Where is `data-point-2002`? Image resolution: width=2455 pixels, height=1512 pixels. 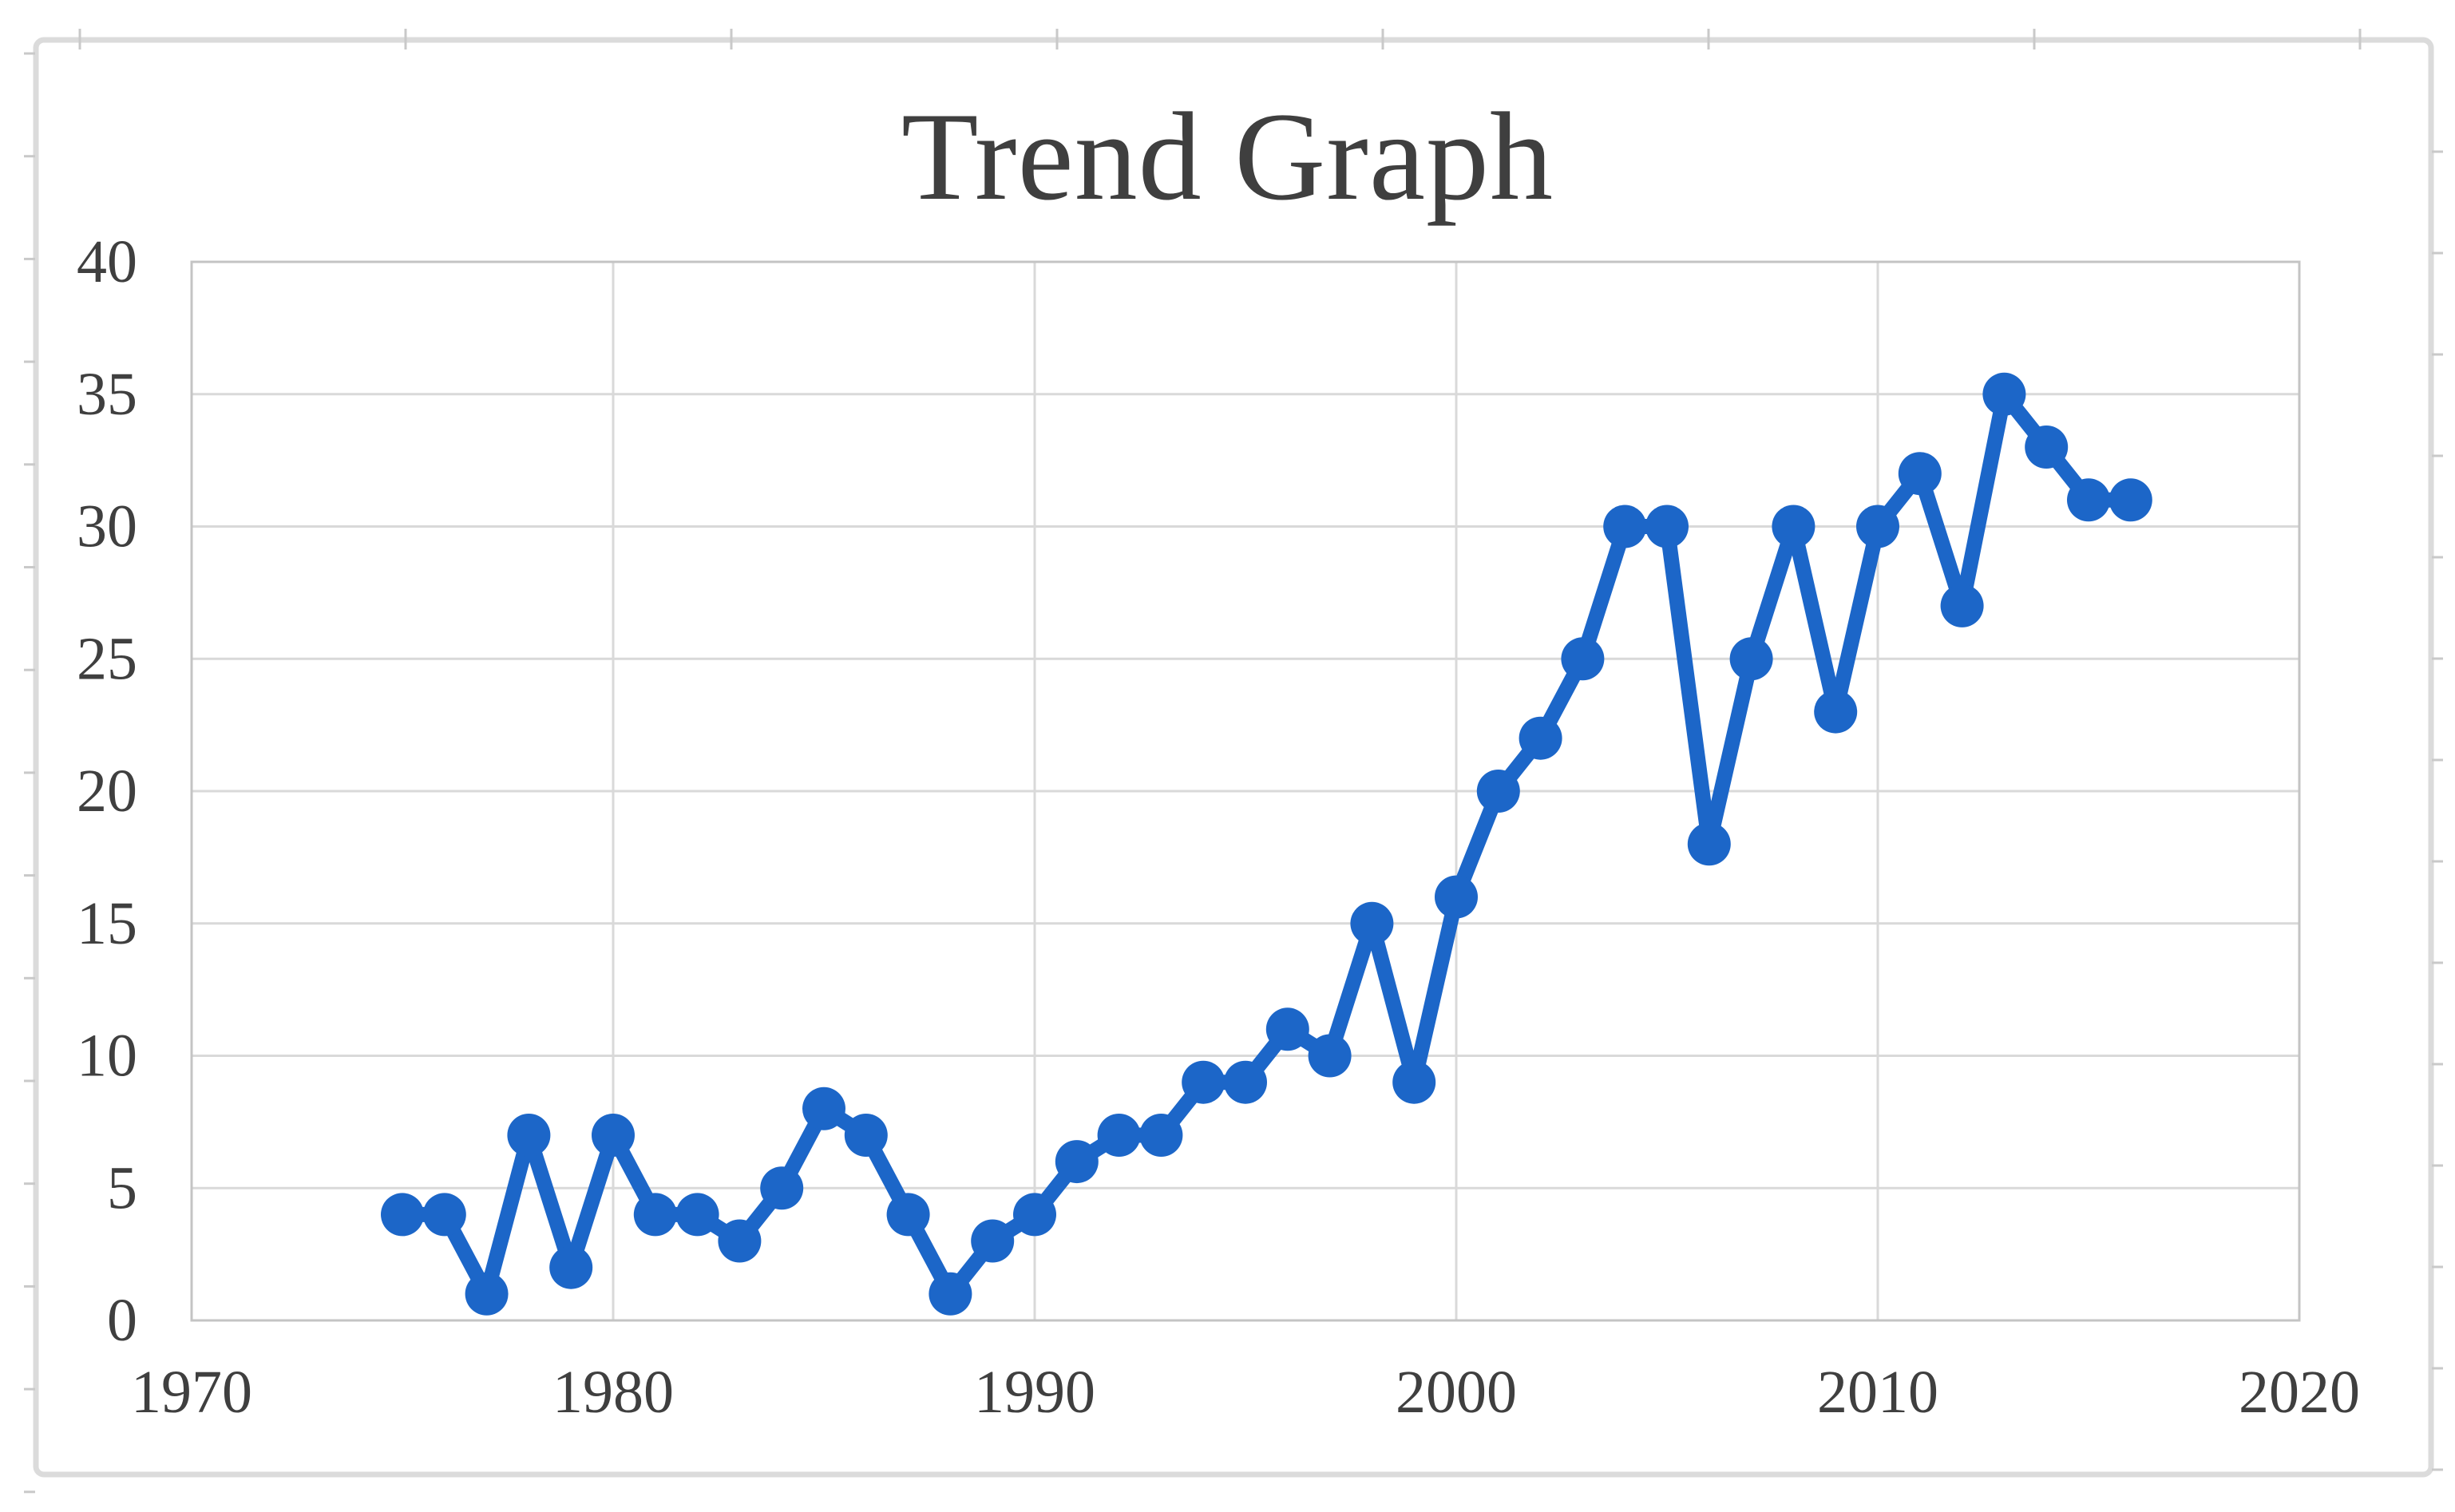
data-point-2002 is located at coordinates (1540, 738).